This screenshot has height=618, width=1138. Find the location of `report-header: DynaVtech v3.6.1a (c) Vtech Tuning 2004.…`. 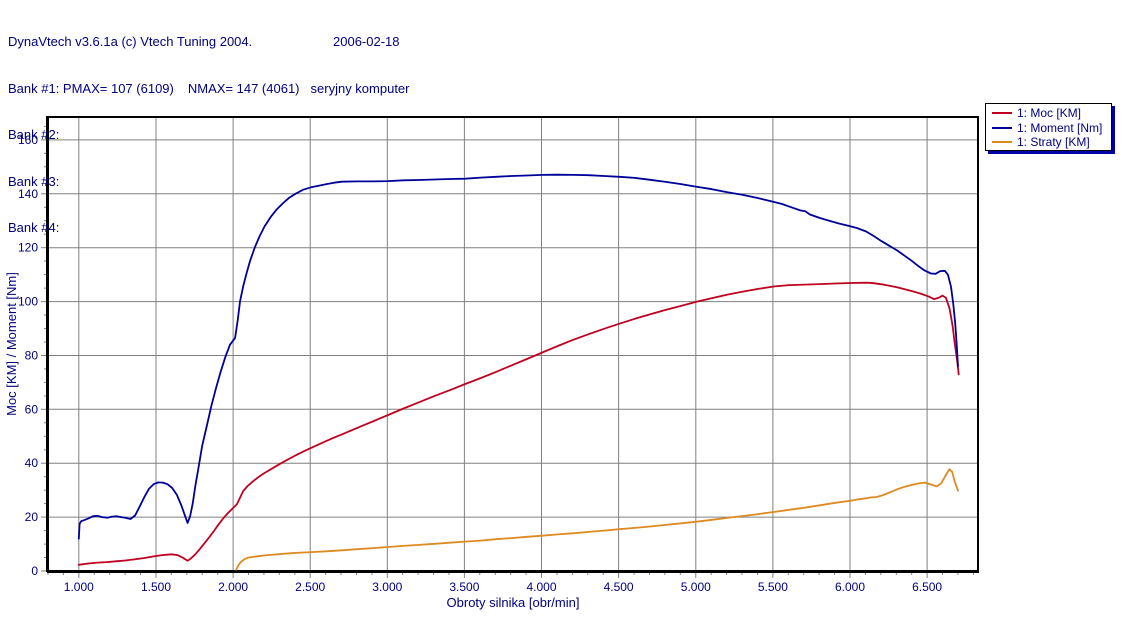

report-header: DynaVtech v3.6.1a (c) Vtech Tuning 2004.… is located at coordinates (209, 127).